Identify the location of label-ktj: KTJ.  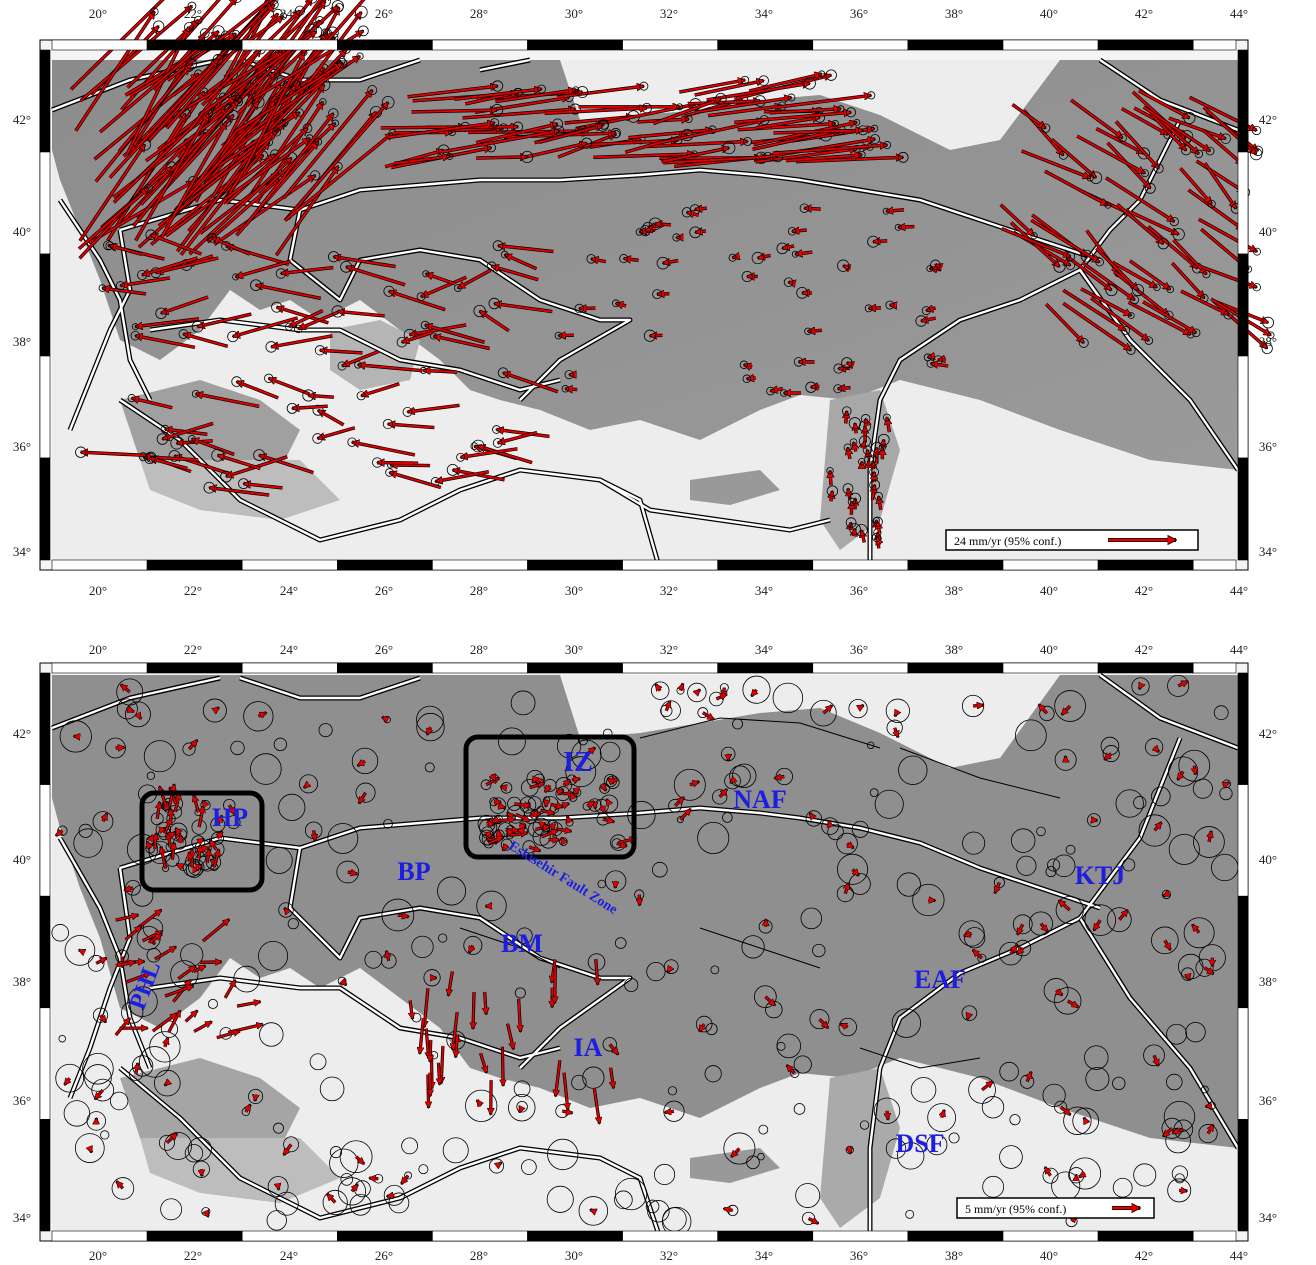
(1100, 875).